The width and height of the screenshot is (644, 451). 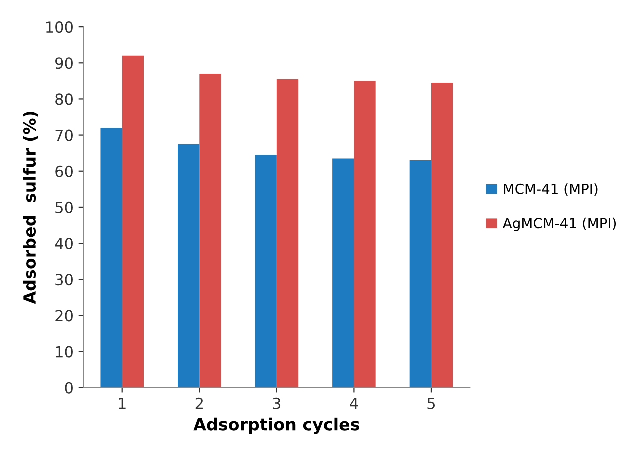 What do you see at coordinates (64, 136) in the screenshot?
I see `y-tick-label: 70` at bounding box center [64, 136].